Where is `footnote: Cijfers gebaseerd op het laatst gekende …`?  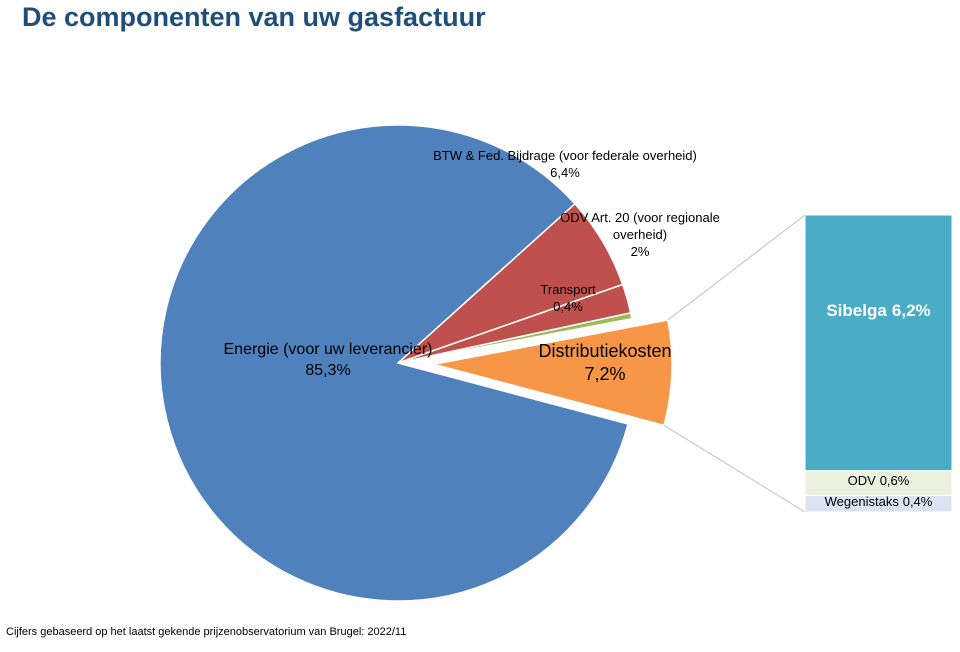 footnote: Cijfers gebaseerd op het laatst gekende … is located at coordinates (206, 632).